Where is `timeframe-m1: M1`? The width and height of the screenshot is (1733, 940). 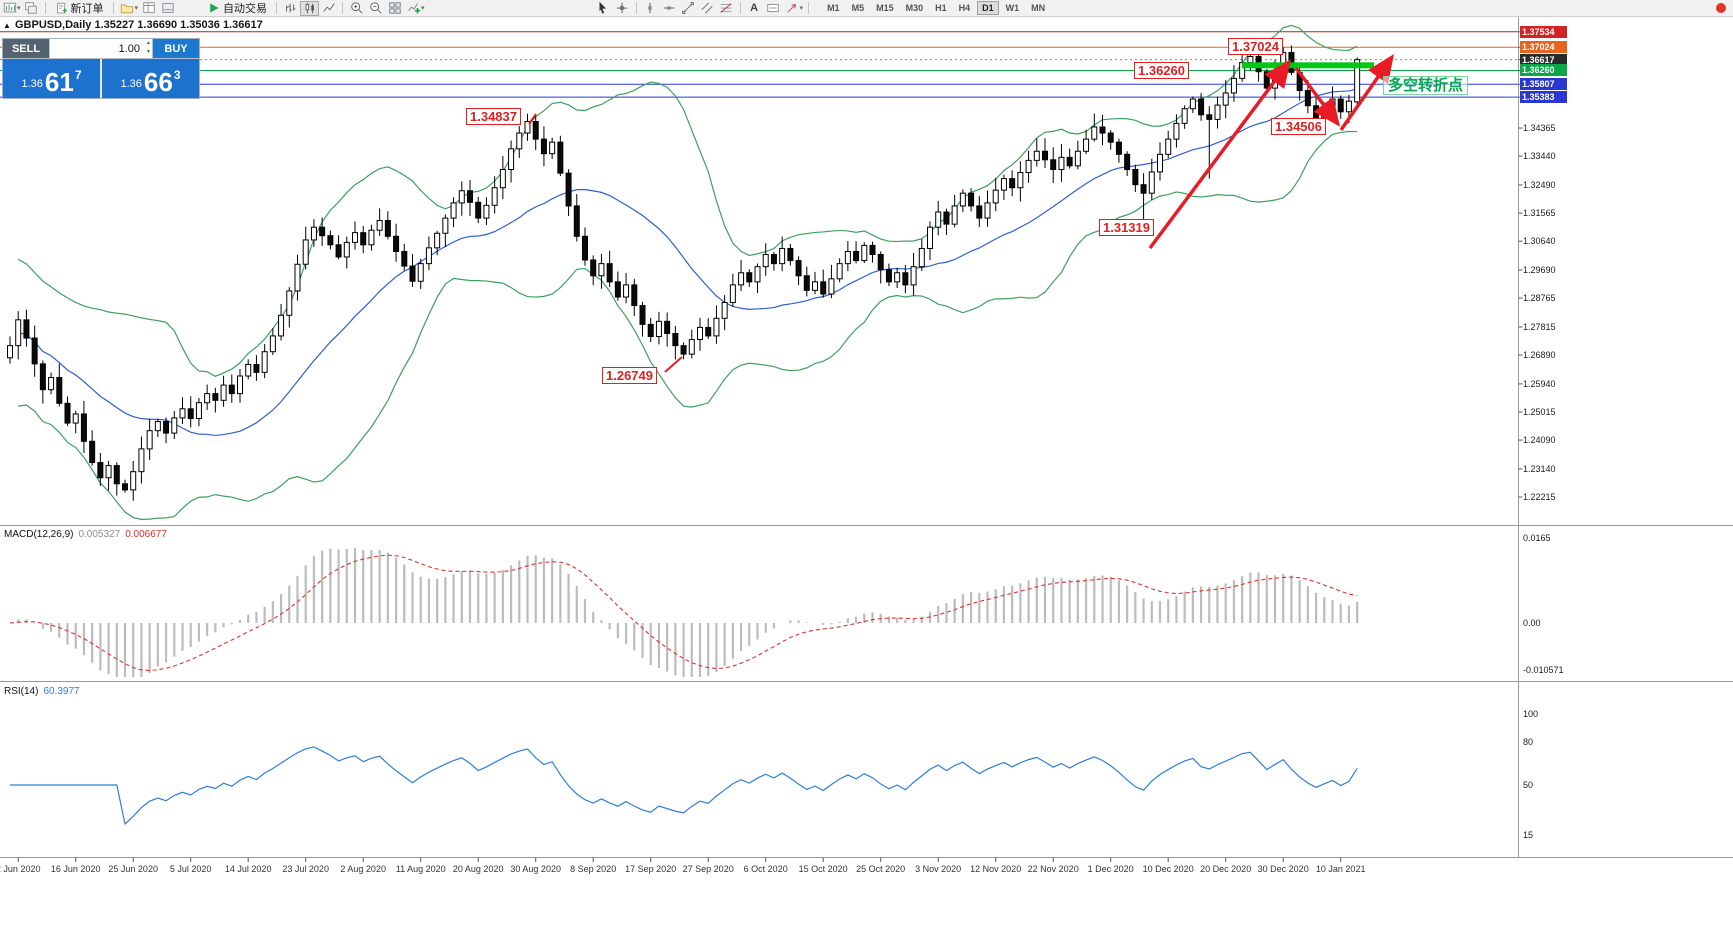
timeframe-m1: M1 is located at coordinates (833, 8).